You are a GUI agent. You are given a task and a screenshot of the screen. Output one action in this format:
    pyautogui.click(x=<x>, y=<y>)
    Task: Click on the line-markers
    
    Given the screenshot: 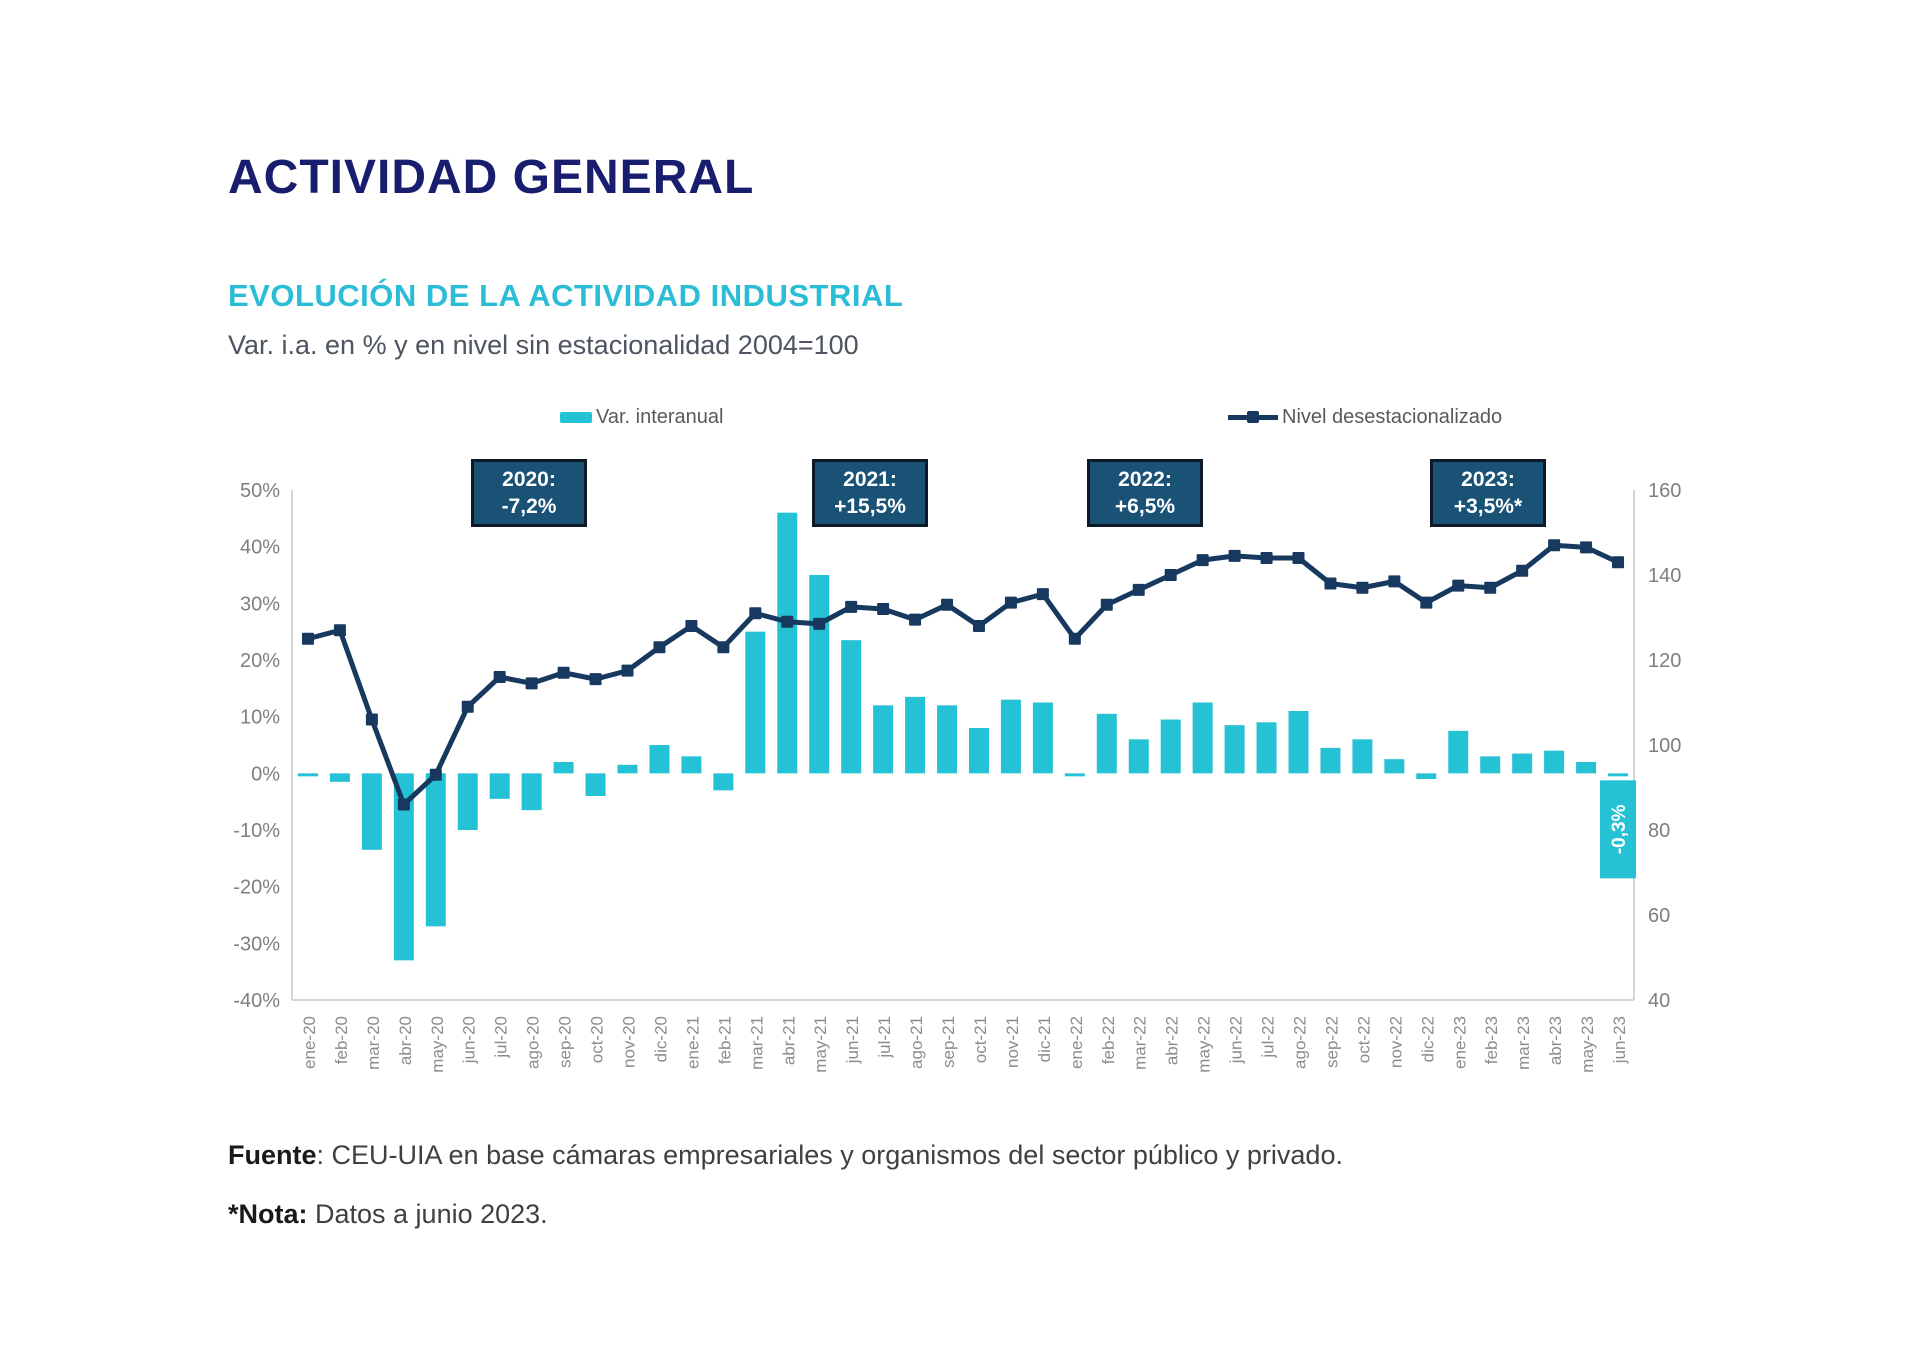 What is the action you would take?
    pyautogui.click(x=963, y=675)
    